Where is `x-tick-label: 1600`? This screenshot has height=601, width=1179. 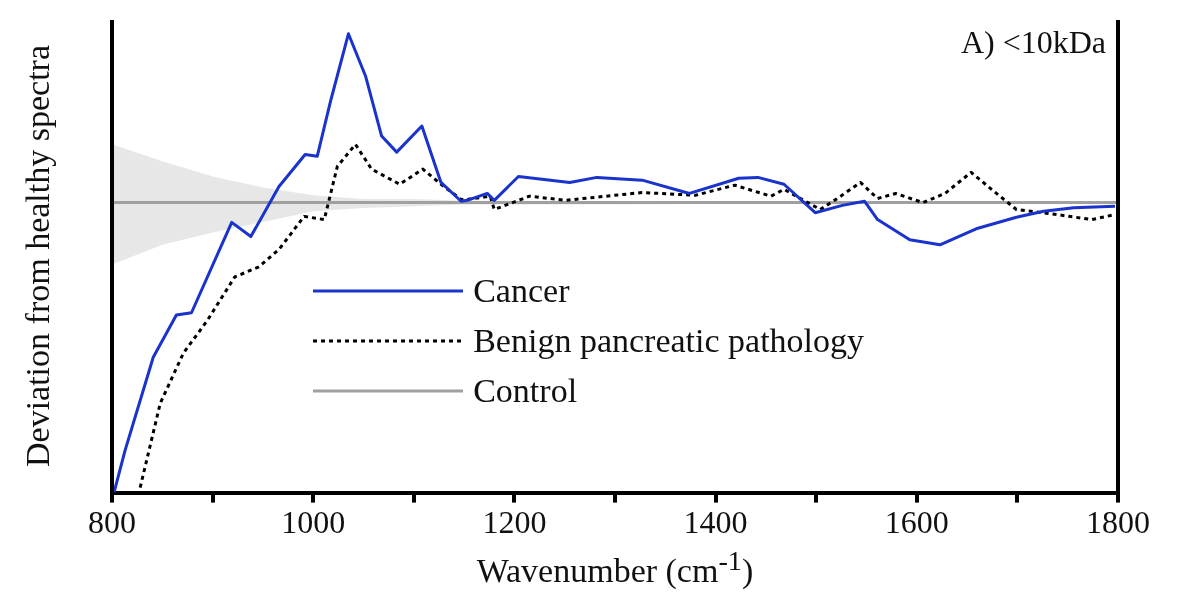
x-tick-label: 1600 is located at coordinates (916, 522).